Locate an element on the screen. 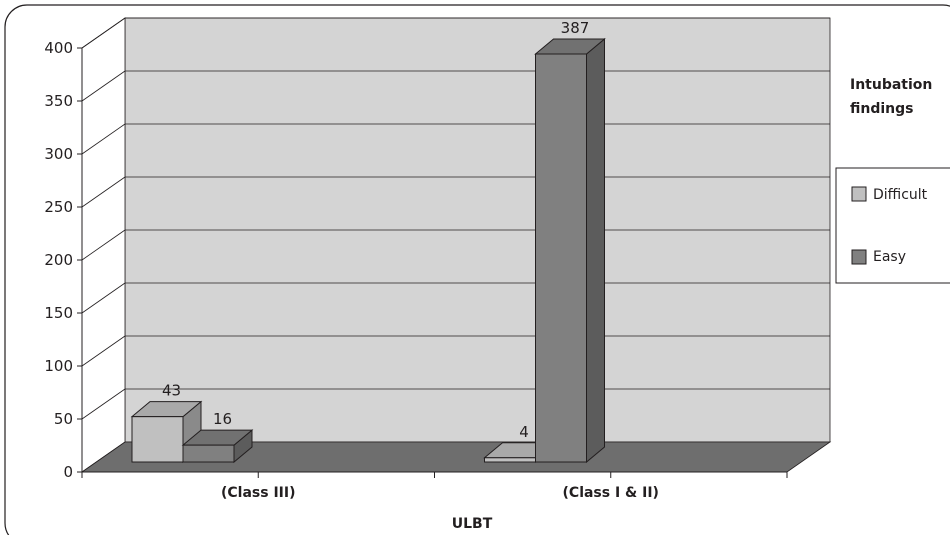 The width and height of the screenshot is (950, 539). data-label-difficult-1: 43 is located at coordinates (171, 391).